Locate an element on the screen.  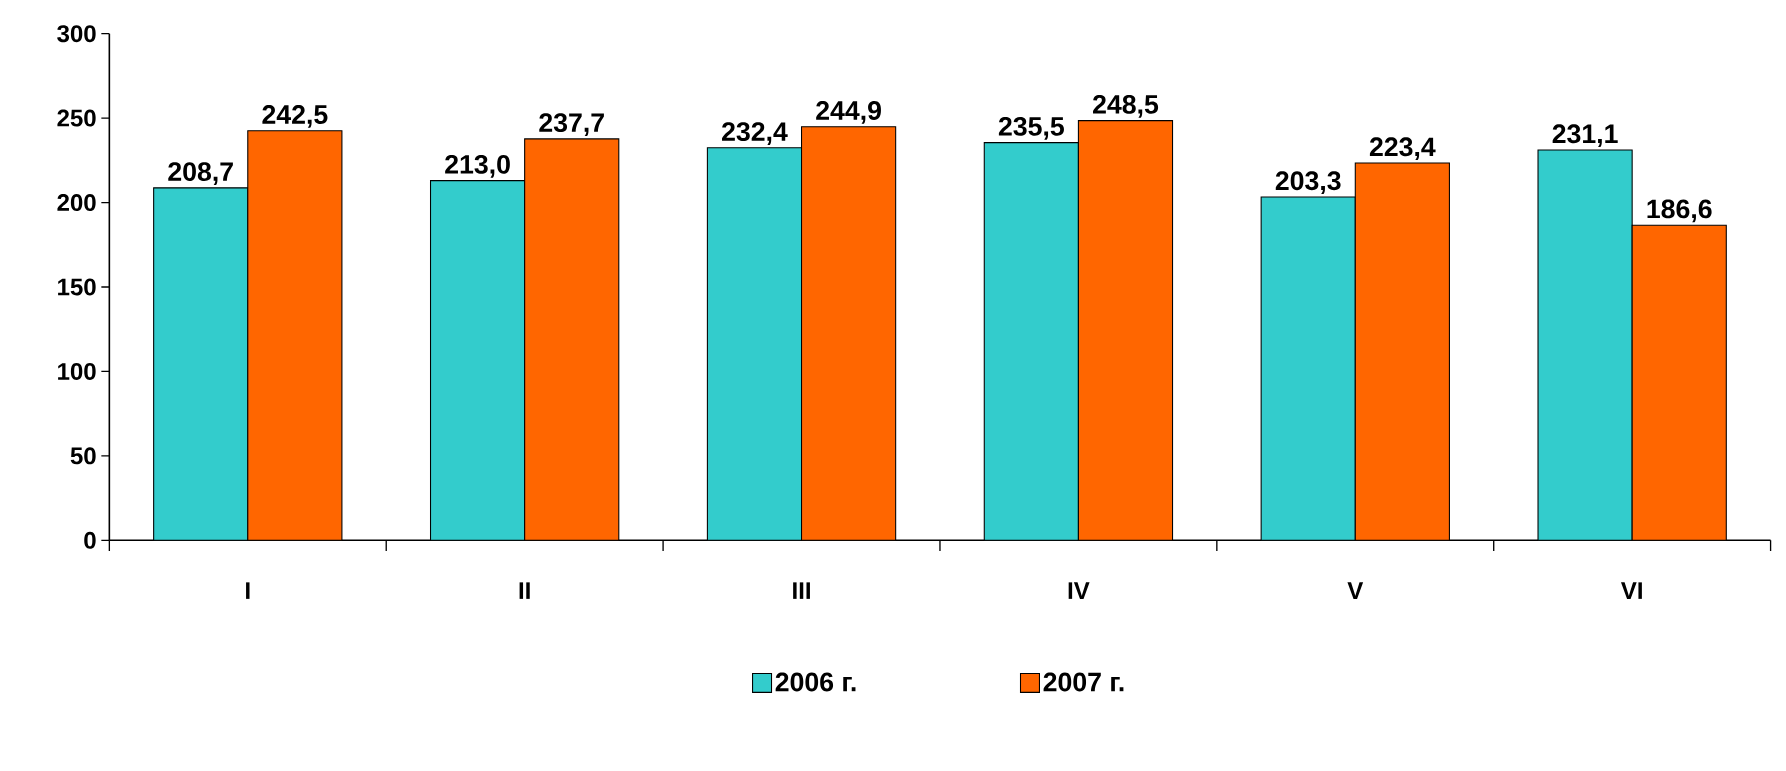
data-label: 213,0 is located at coordinates (477, 166).